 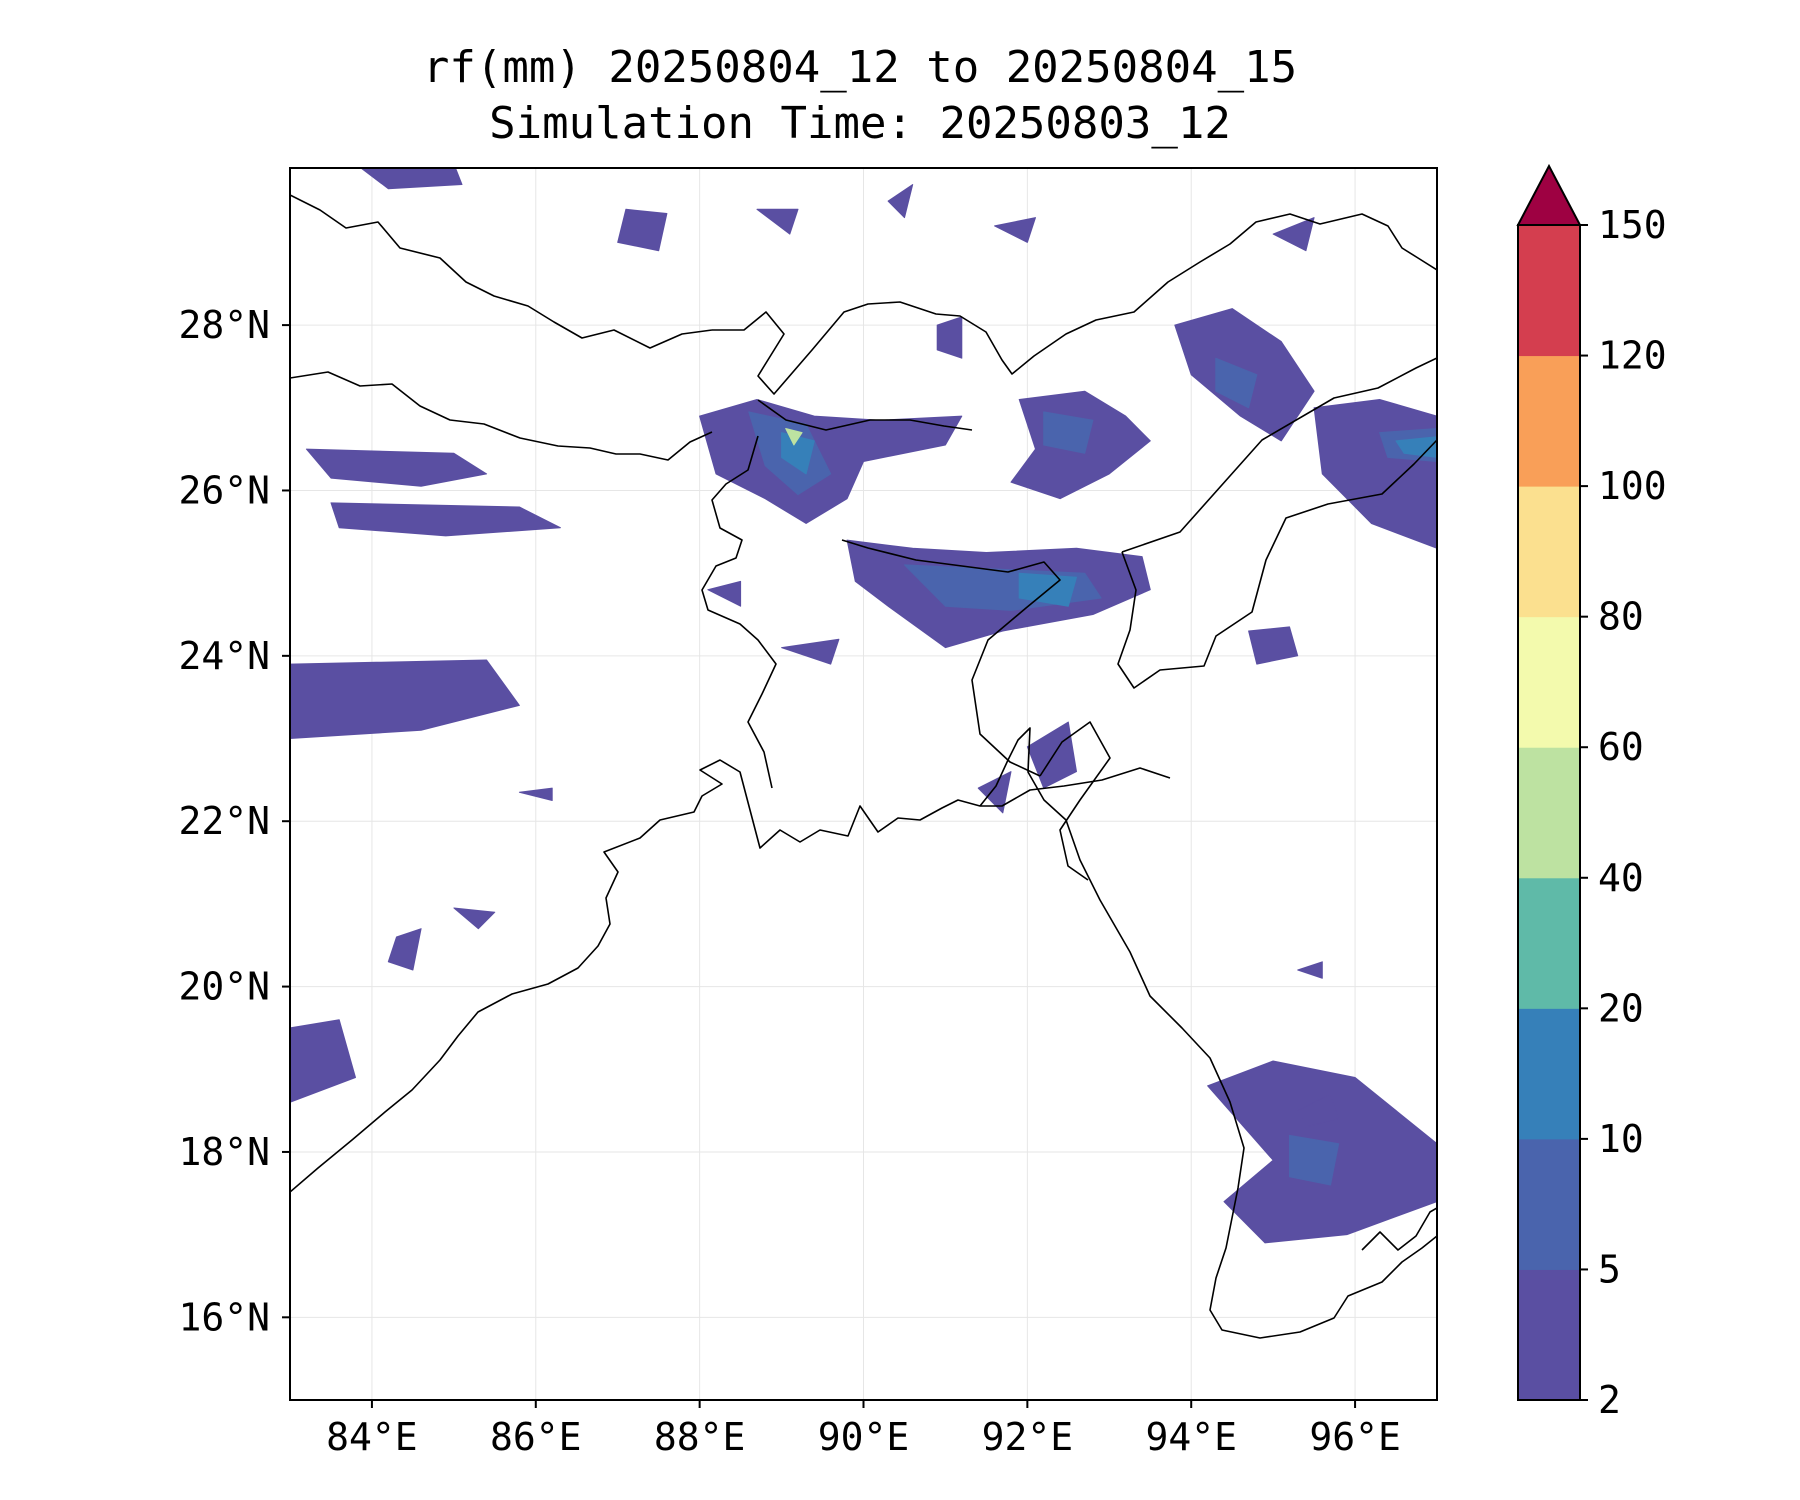 What do you see at coordinates (1609, 1269) in the screenshot?
I see `colorbar-tick-label: 5` at bounding box center [1609, 1269].